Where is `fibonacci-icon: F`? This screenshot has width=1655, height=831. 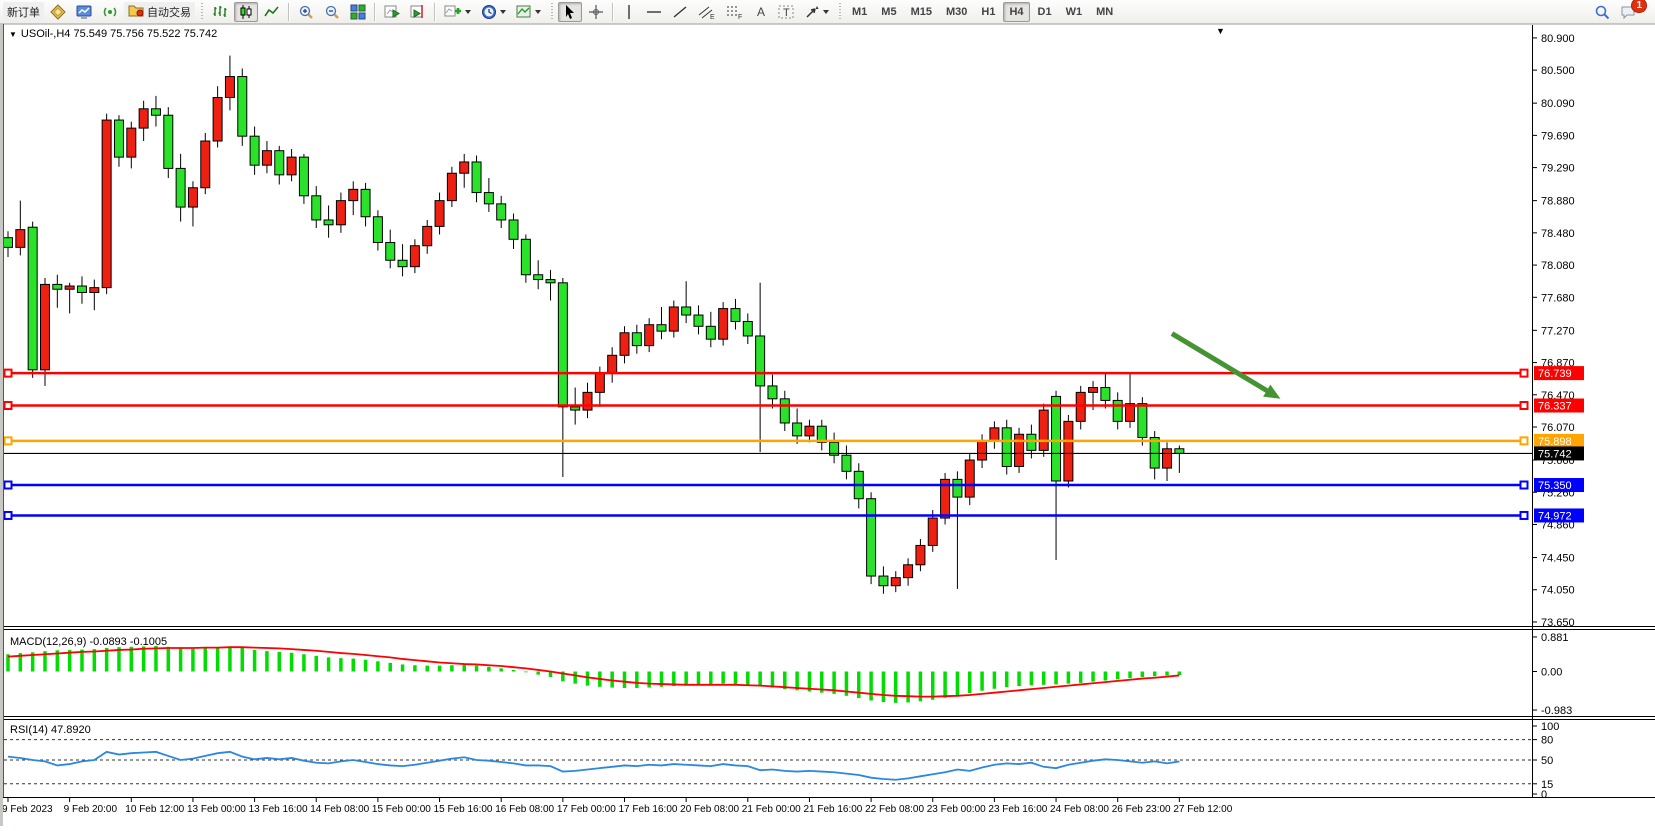 fibonacci-icon: F is located at coordinates (735, 12).